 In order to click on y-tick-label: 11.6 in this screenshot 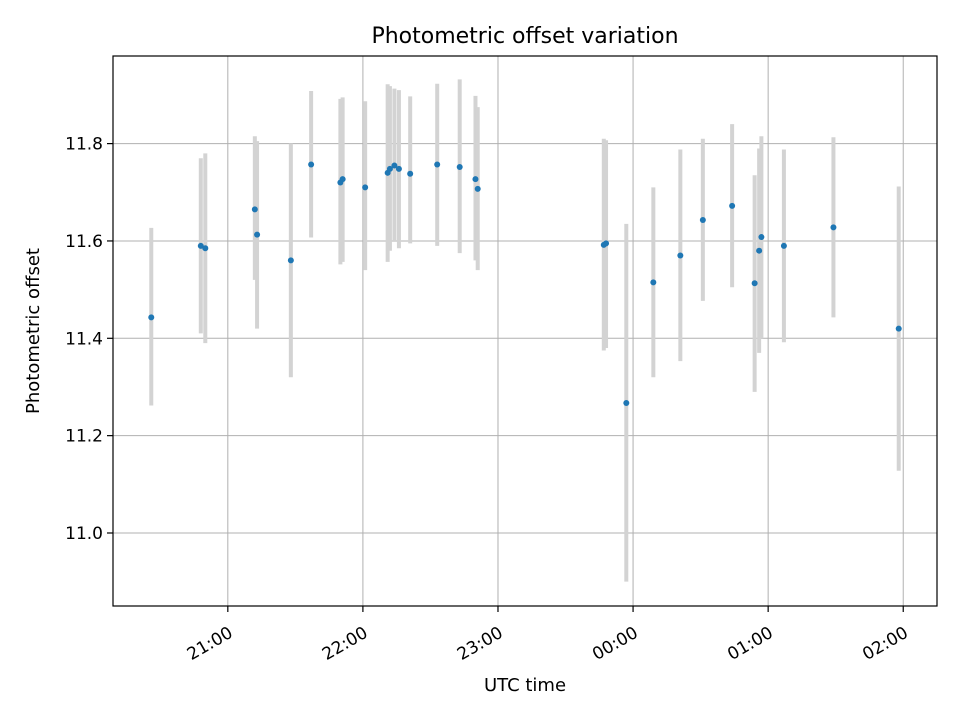, I will do `click(84, 242)`.